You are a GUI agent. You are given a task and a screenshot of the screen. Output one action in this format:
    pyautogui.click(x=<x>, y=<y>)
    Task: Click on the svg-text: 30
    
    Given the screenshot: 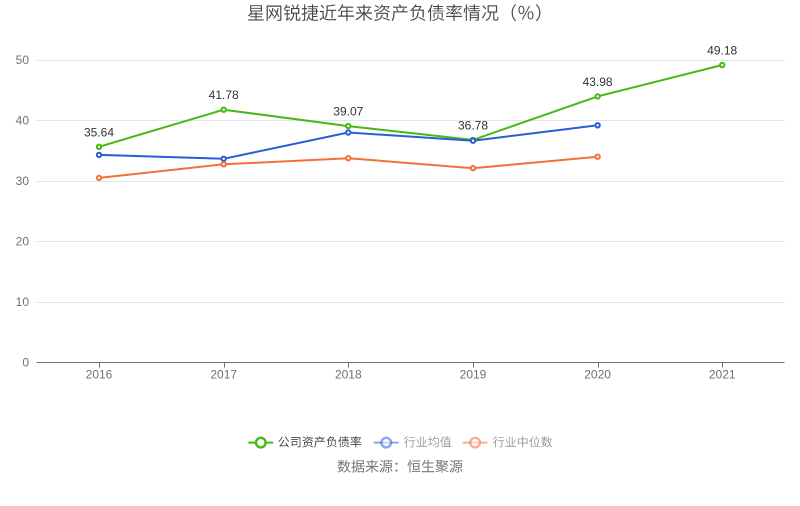 What is the action you would take?
    pyautogui.click(x=23, y=181)
    